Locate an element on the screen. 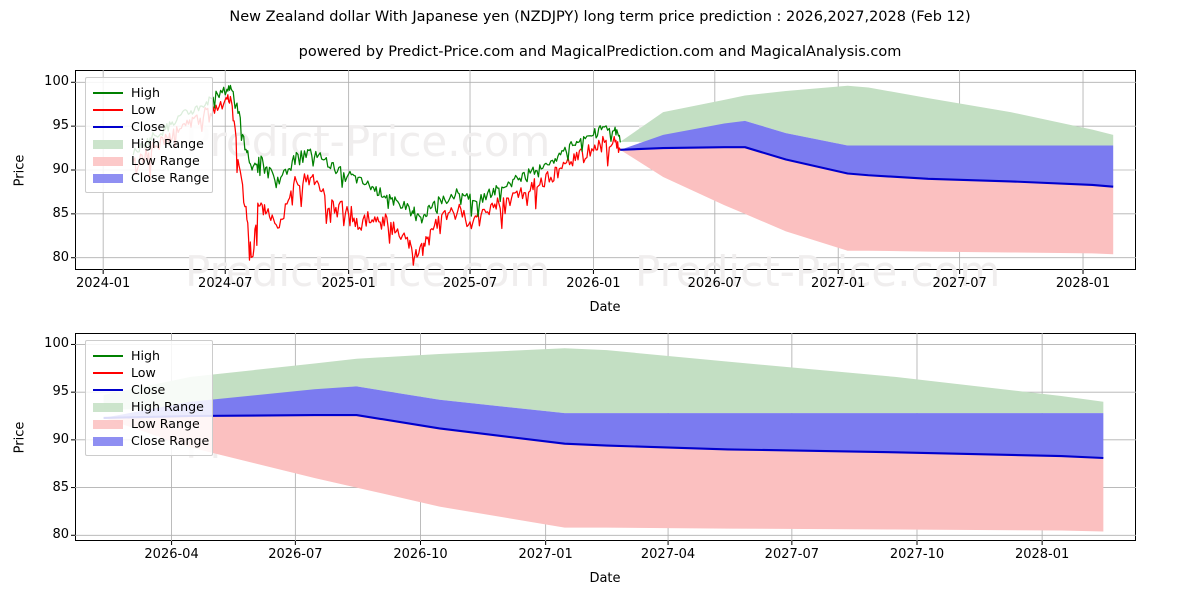  low-history-line is located at coordinates (376, 180).